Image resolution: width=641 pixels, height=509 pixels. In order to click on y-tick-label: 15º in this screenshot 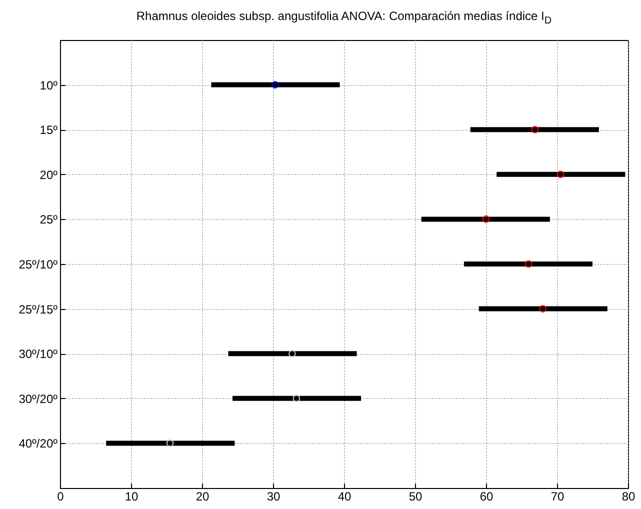, I will do `click(49, 130)`.